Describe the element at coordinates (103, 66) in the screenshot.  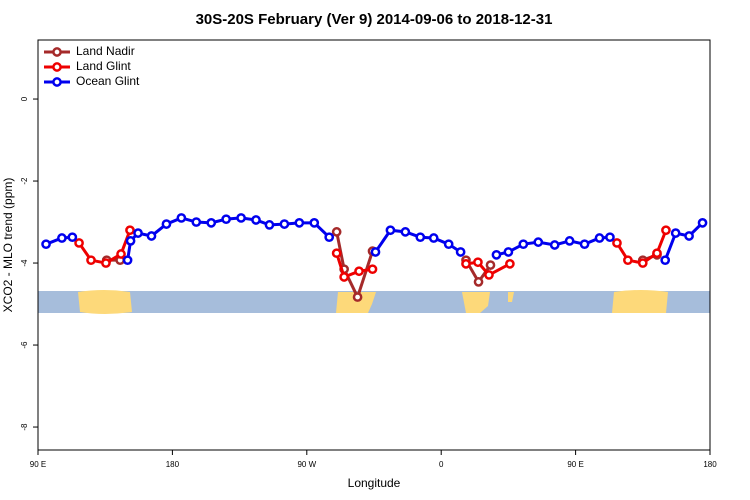
I see `legend-label: Land Glint` at that location.